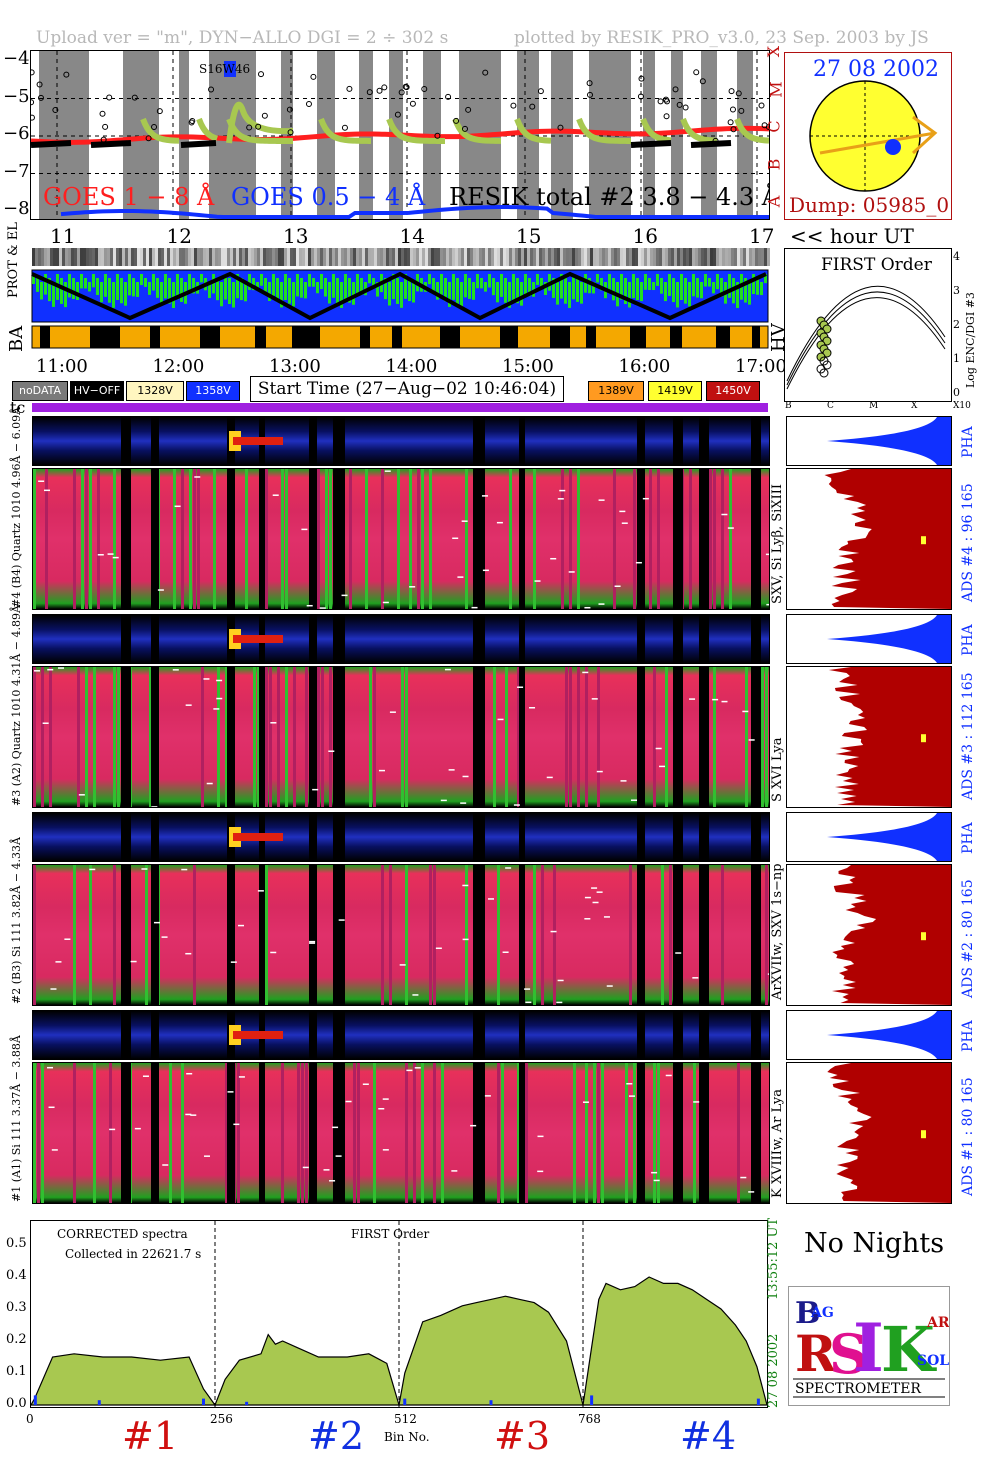 This screenshot has height=1477, width=1004. Describe the element at coordinates (589, 1419) in the screenshot. I see `spectrum-x-tick: 768` at that location.